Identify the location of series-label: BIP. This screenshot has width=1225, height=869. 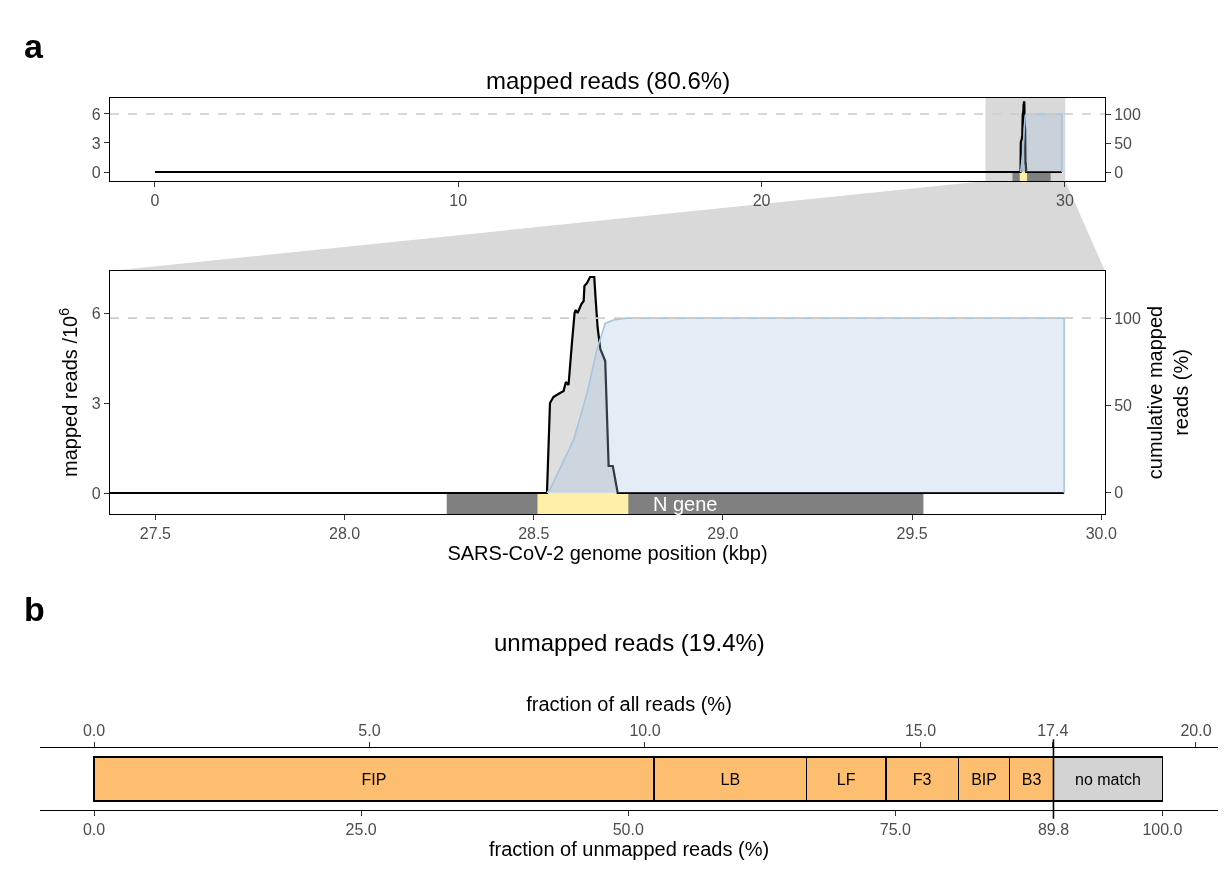
(984, 779).